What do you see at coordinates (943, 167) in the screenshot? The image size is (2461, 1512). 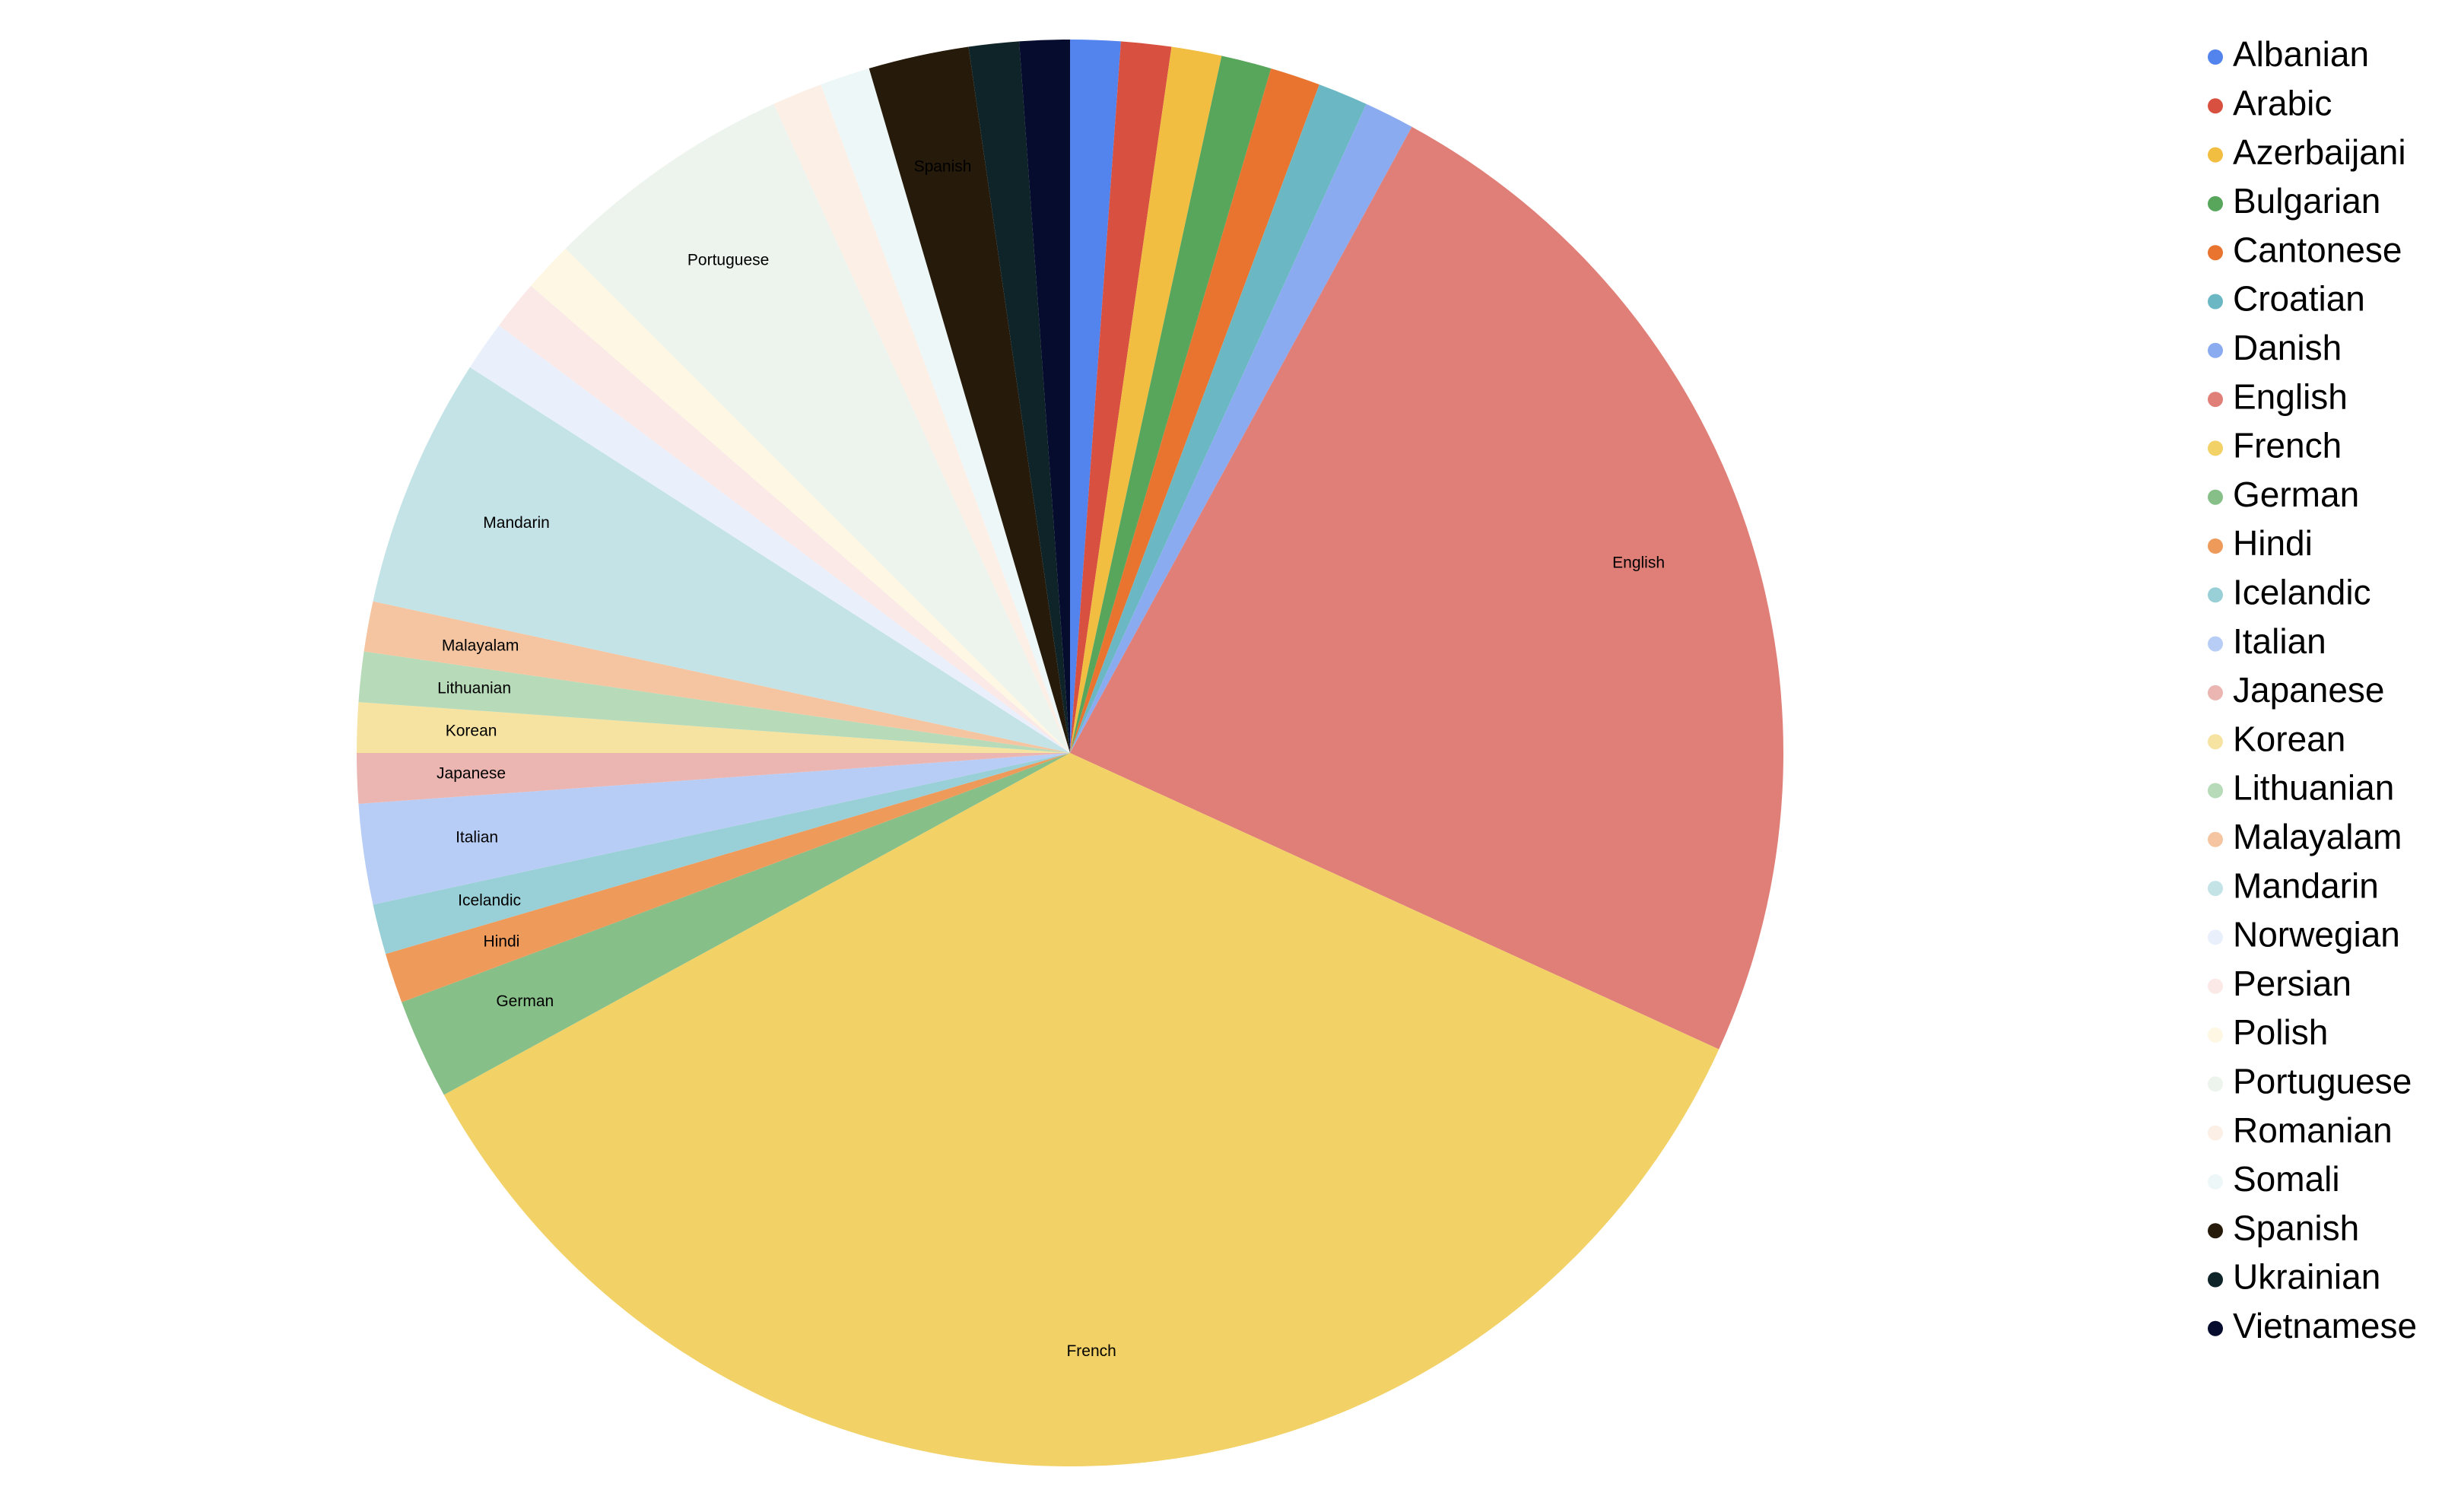 I see `slice-label: Spanish` at bounding box center [943, 167].